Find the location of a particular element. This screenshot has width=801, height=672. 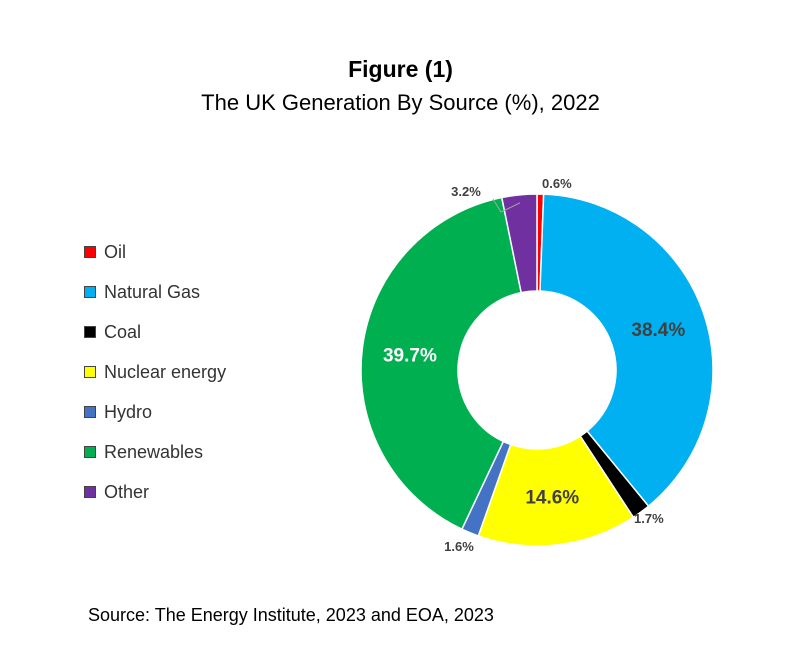

data-label-natural-gas: 38.4% is located at coordinates (658, 330).